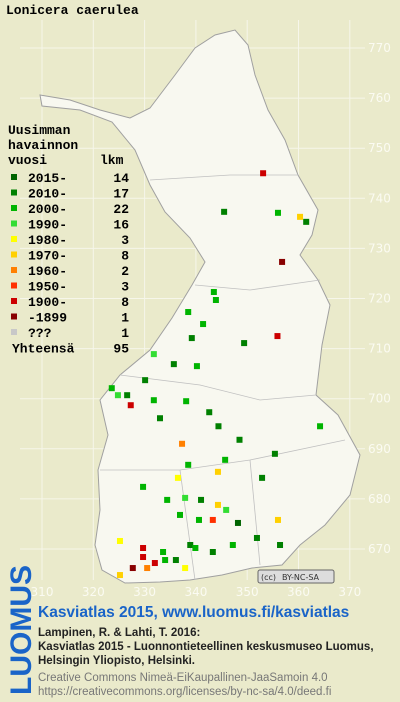  What do you see at coordinates (93, 592) in the screenshot?
I see `x-tick-label: 320` at bounding box center [93, 592].